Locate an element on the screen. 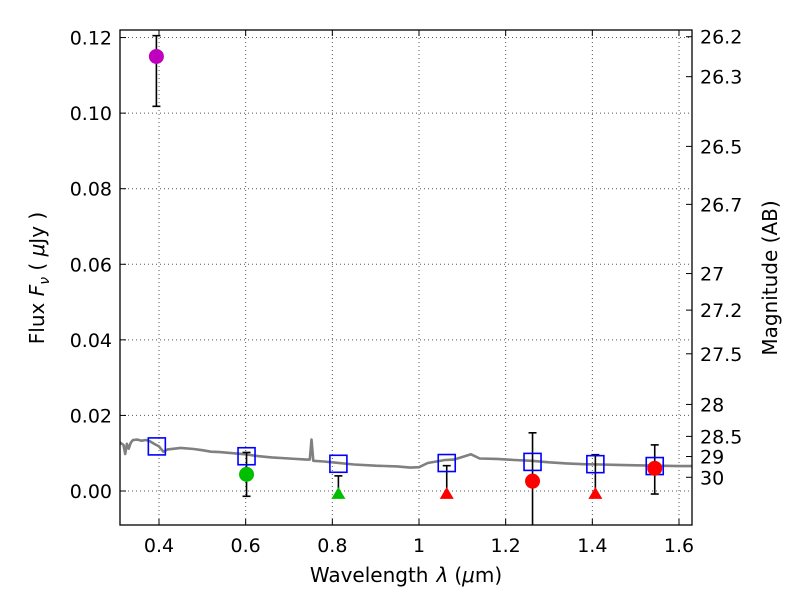 The width and height of the screenshot is (800, 600). x-axis-unit: (μm) is located at coordinates (478, 575).